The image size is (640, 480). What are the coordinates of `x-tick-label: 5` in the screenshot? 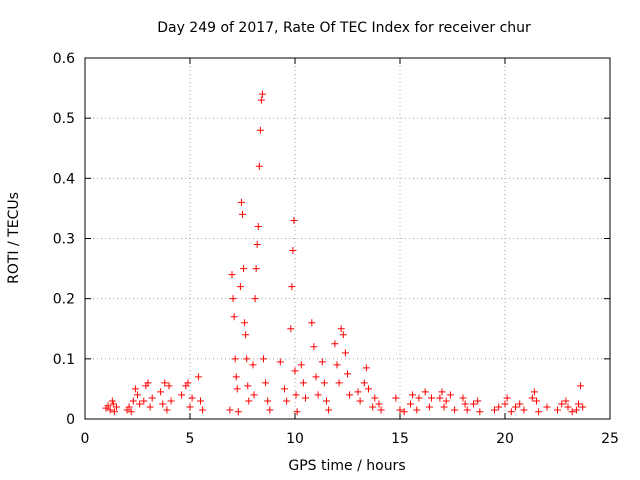 It's located at (190, 439).